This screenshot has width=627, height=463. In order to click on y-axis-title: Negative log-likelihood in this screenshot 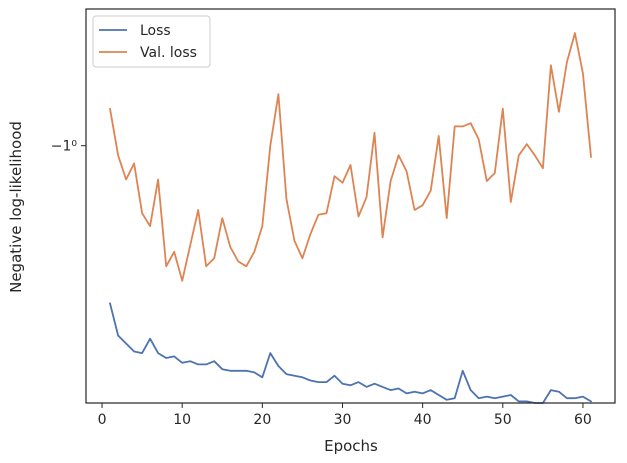, I will do `click(16, 207)`.